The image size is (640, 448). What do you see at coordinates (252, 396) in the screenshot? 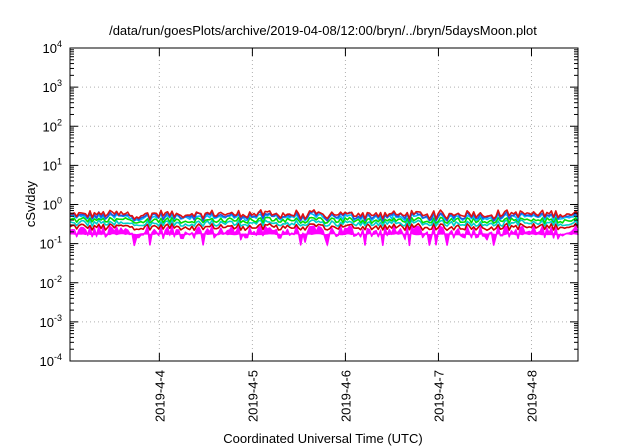
I see `x-tick-label: 2019-4-5` at bounding box center [252, 396].